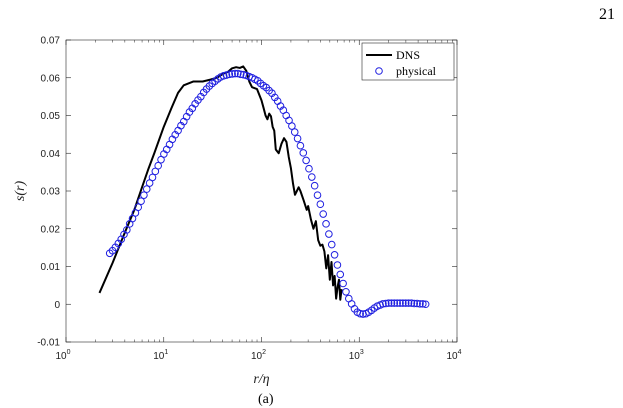 This screenshot has height=408, width=623. I want to click on y-axis-label: s(r), so click(20, 191).